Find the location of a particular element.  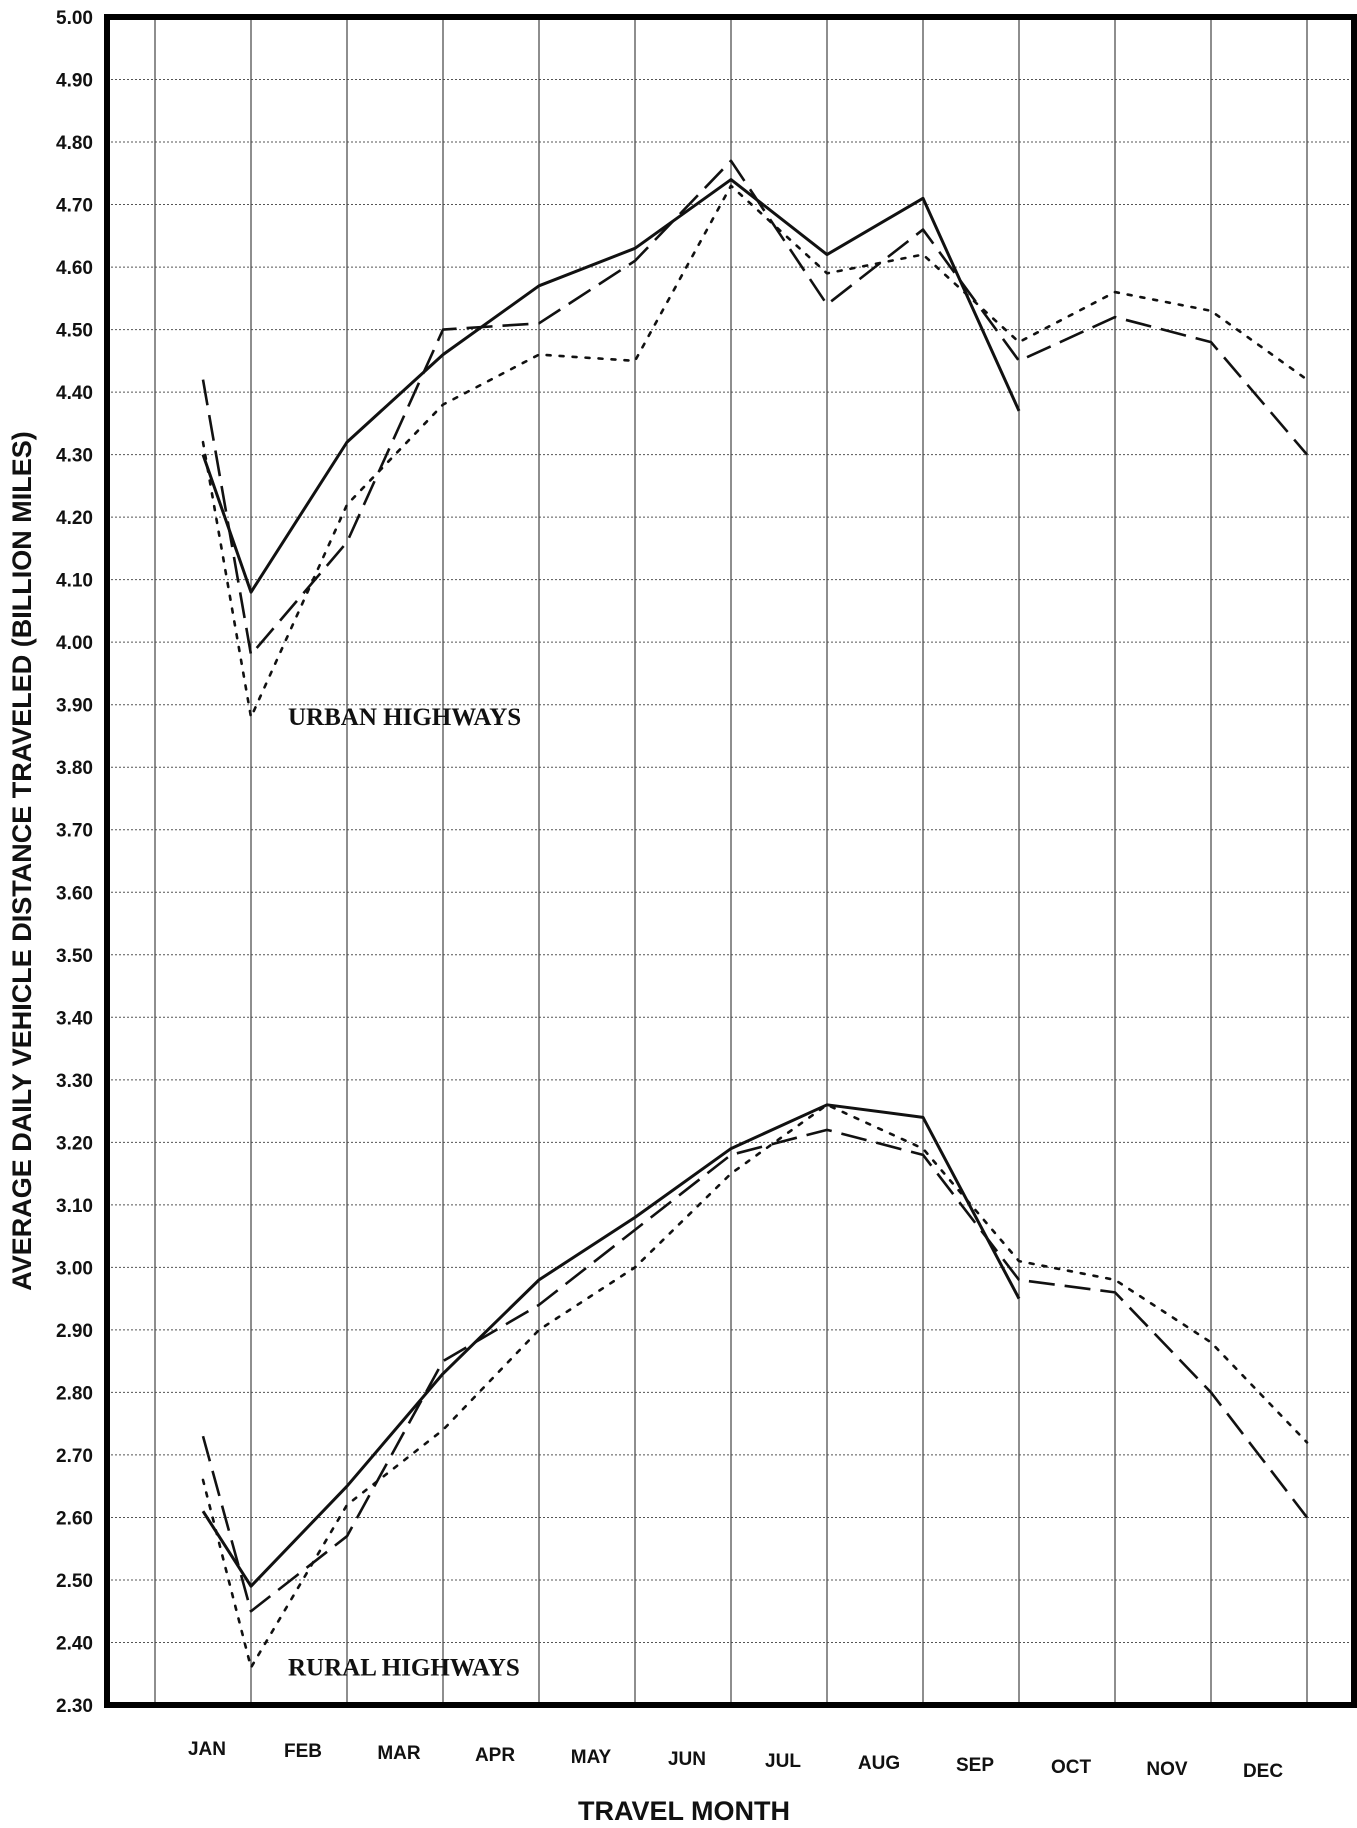

x-tick-label: OCT is located at coordinates (1071, 1767).